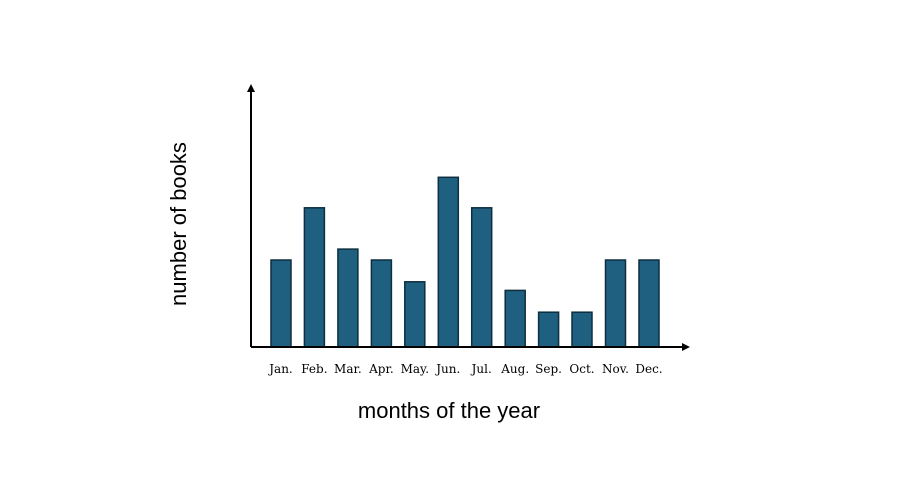  I want to click on bar-oct, so click(582, 329).